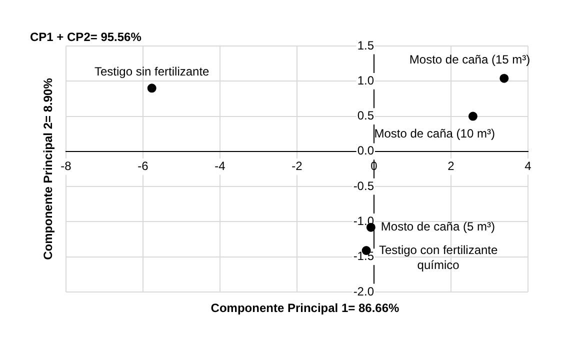 The height and width of the screenshot is (340, 572). What do you see at coordinates (365, 151) in the screenshot?
I see `y-tick-label: 0.0` at bounding box center [365, 151].